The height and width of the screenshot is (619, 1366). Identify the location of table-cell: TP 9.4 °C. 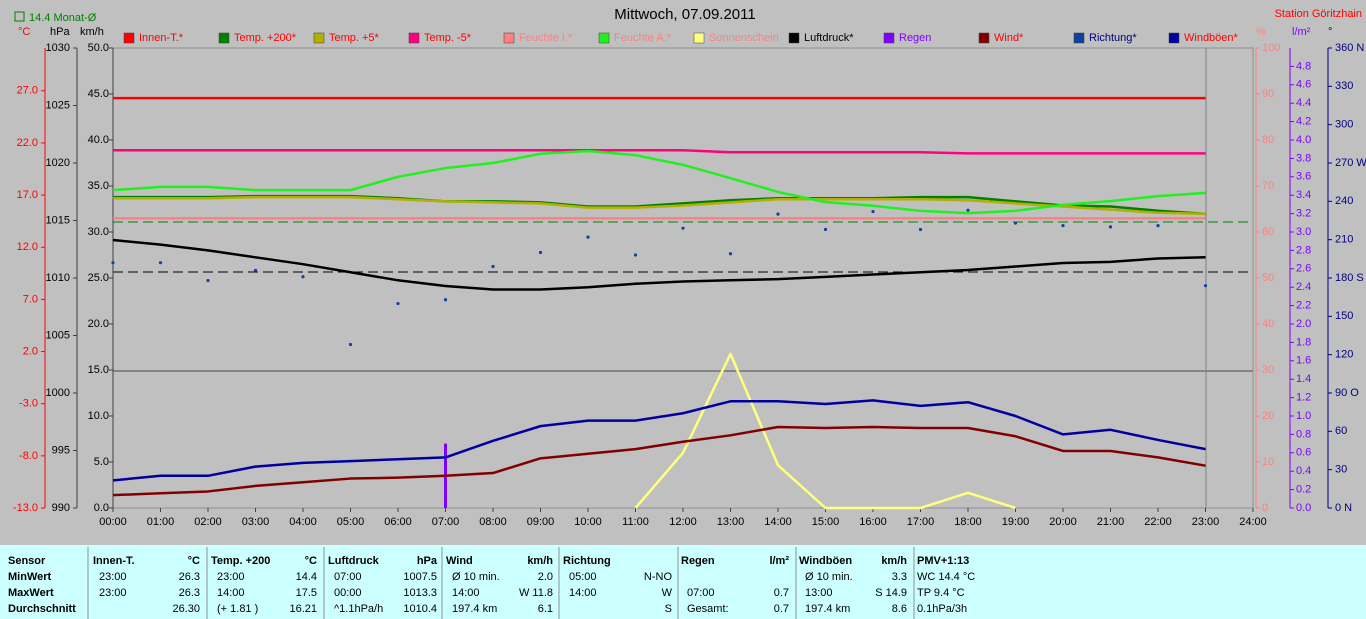
(941, 593).